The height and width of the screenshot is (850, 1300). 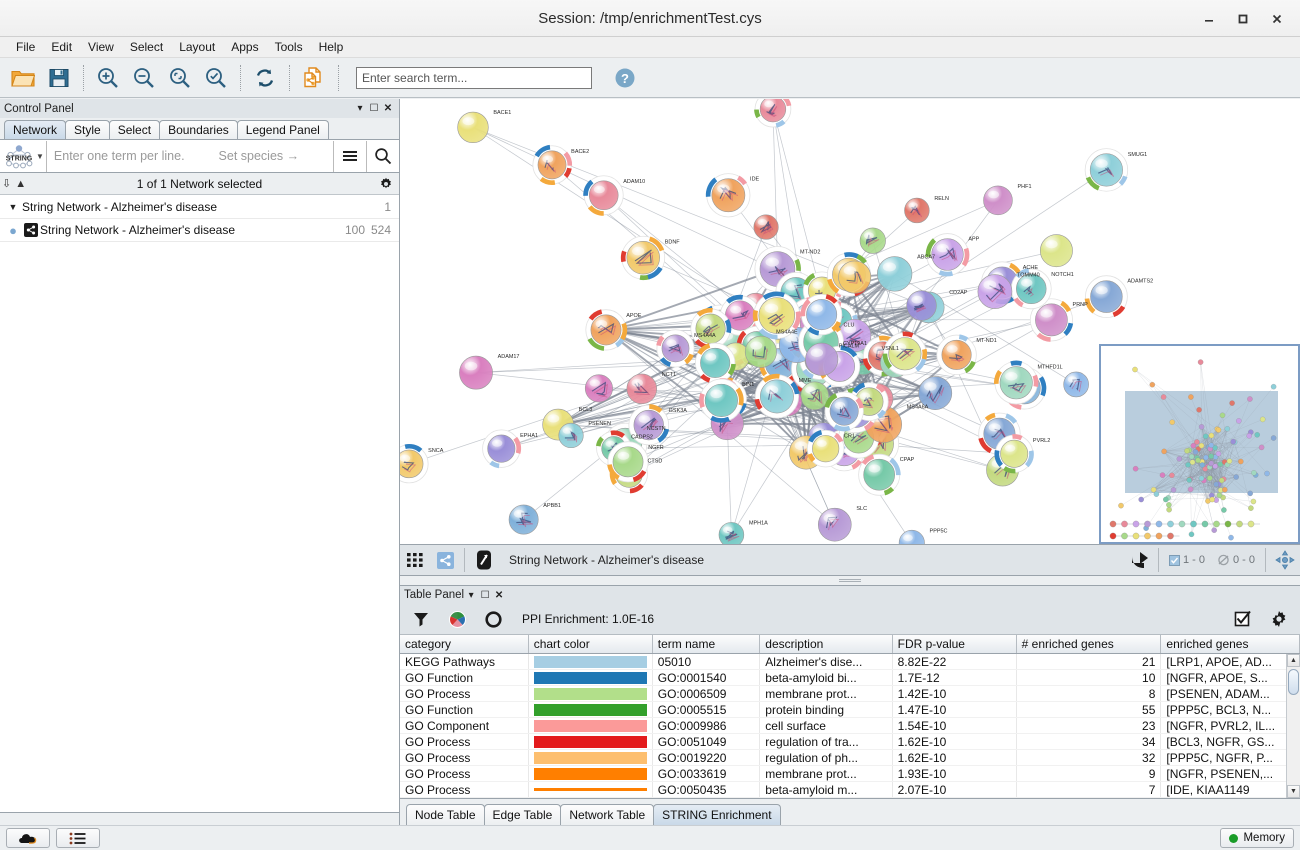 I want to click on column-header-chart_color: chart color, so click(x=590, y=644).